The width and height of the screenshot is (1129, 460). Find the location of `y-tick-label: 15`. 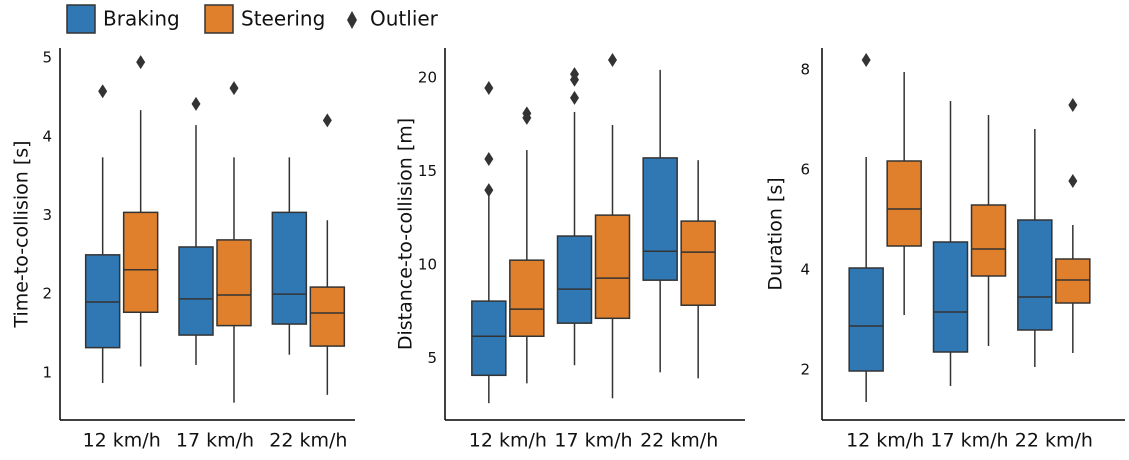

y-tick-label: 15 is located at coordinates (427, 171).